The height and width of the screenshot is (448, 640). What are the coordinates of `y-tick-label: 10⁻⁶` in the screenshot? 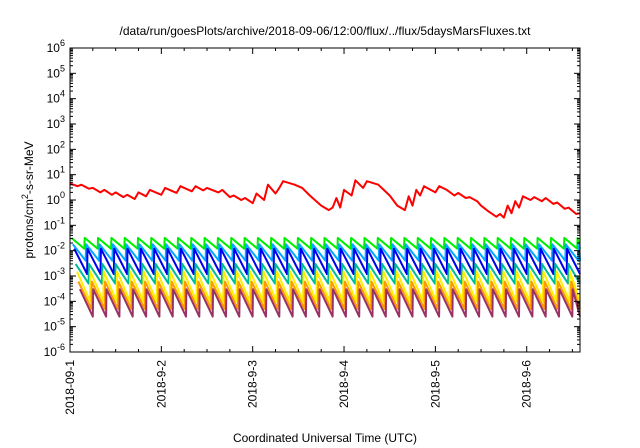 It's located at (54, 350).